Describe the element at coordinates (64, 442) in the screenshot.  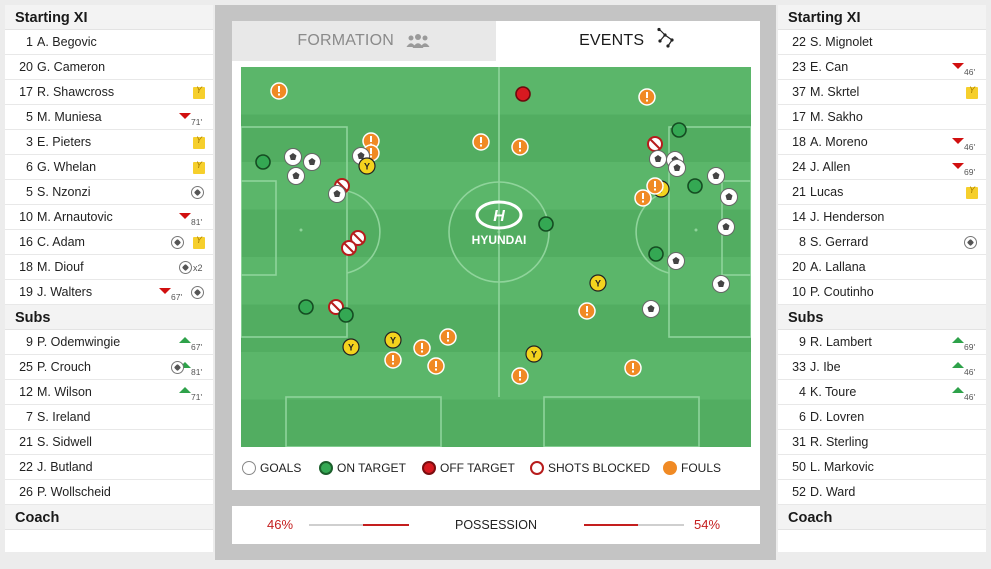
I see `player-name: S. Sidwell` at that location.